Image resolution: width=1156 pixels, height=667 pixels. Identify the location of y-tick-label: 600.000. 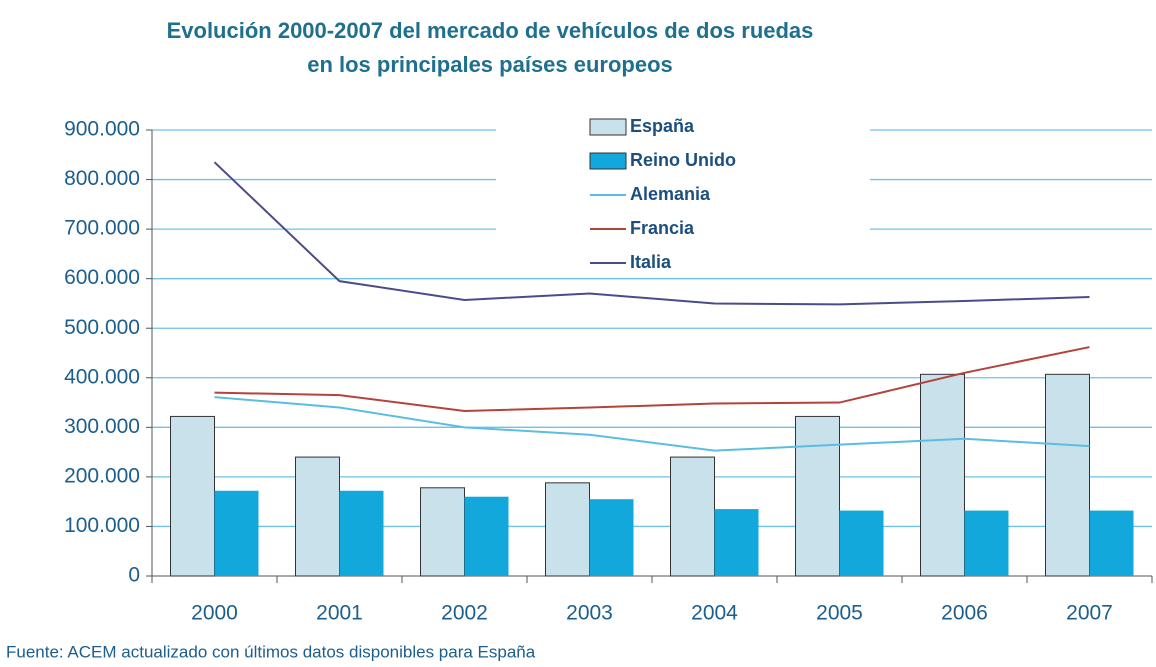
(102, 277).